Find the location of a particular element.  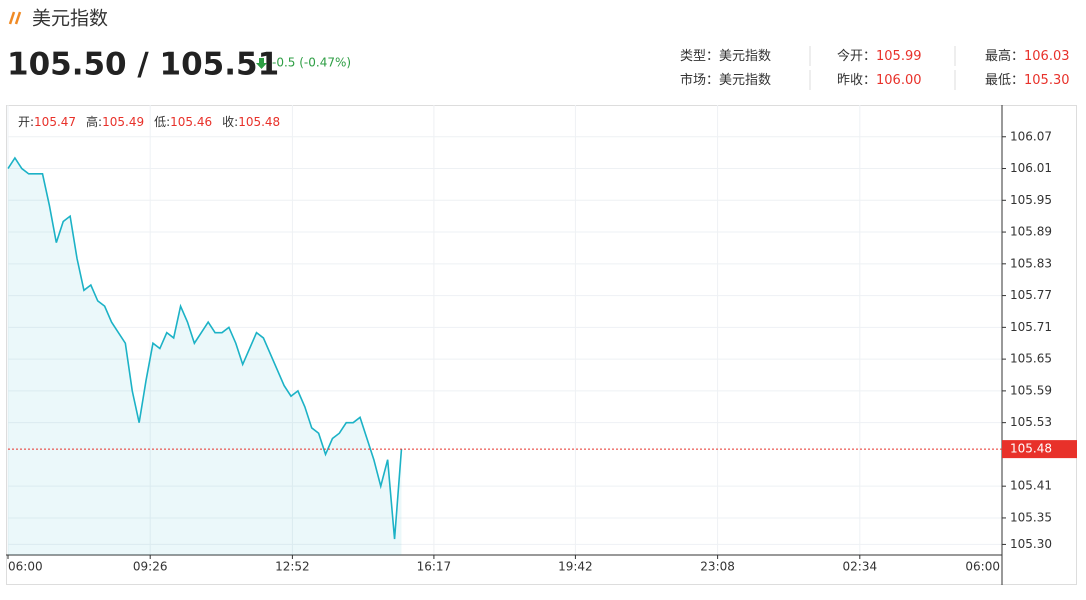

info-label: 今开： is located at coordinates (856, 56).